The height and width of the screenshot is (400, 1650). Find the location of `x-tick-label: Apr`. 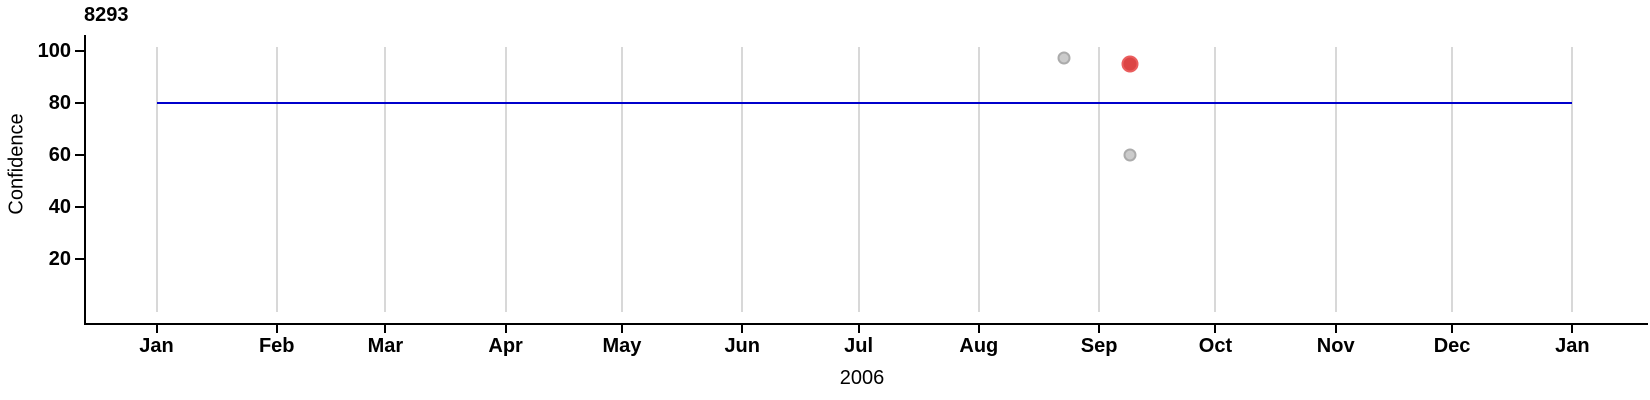

x-tick-label: Apr is located at coordinates (505, 346).